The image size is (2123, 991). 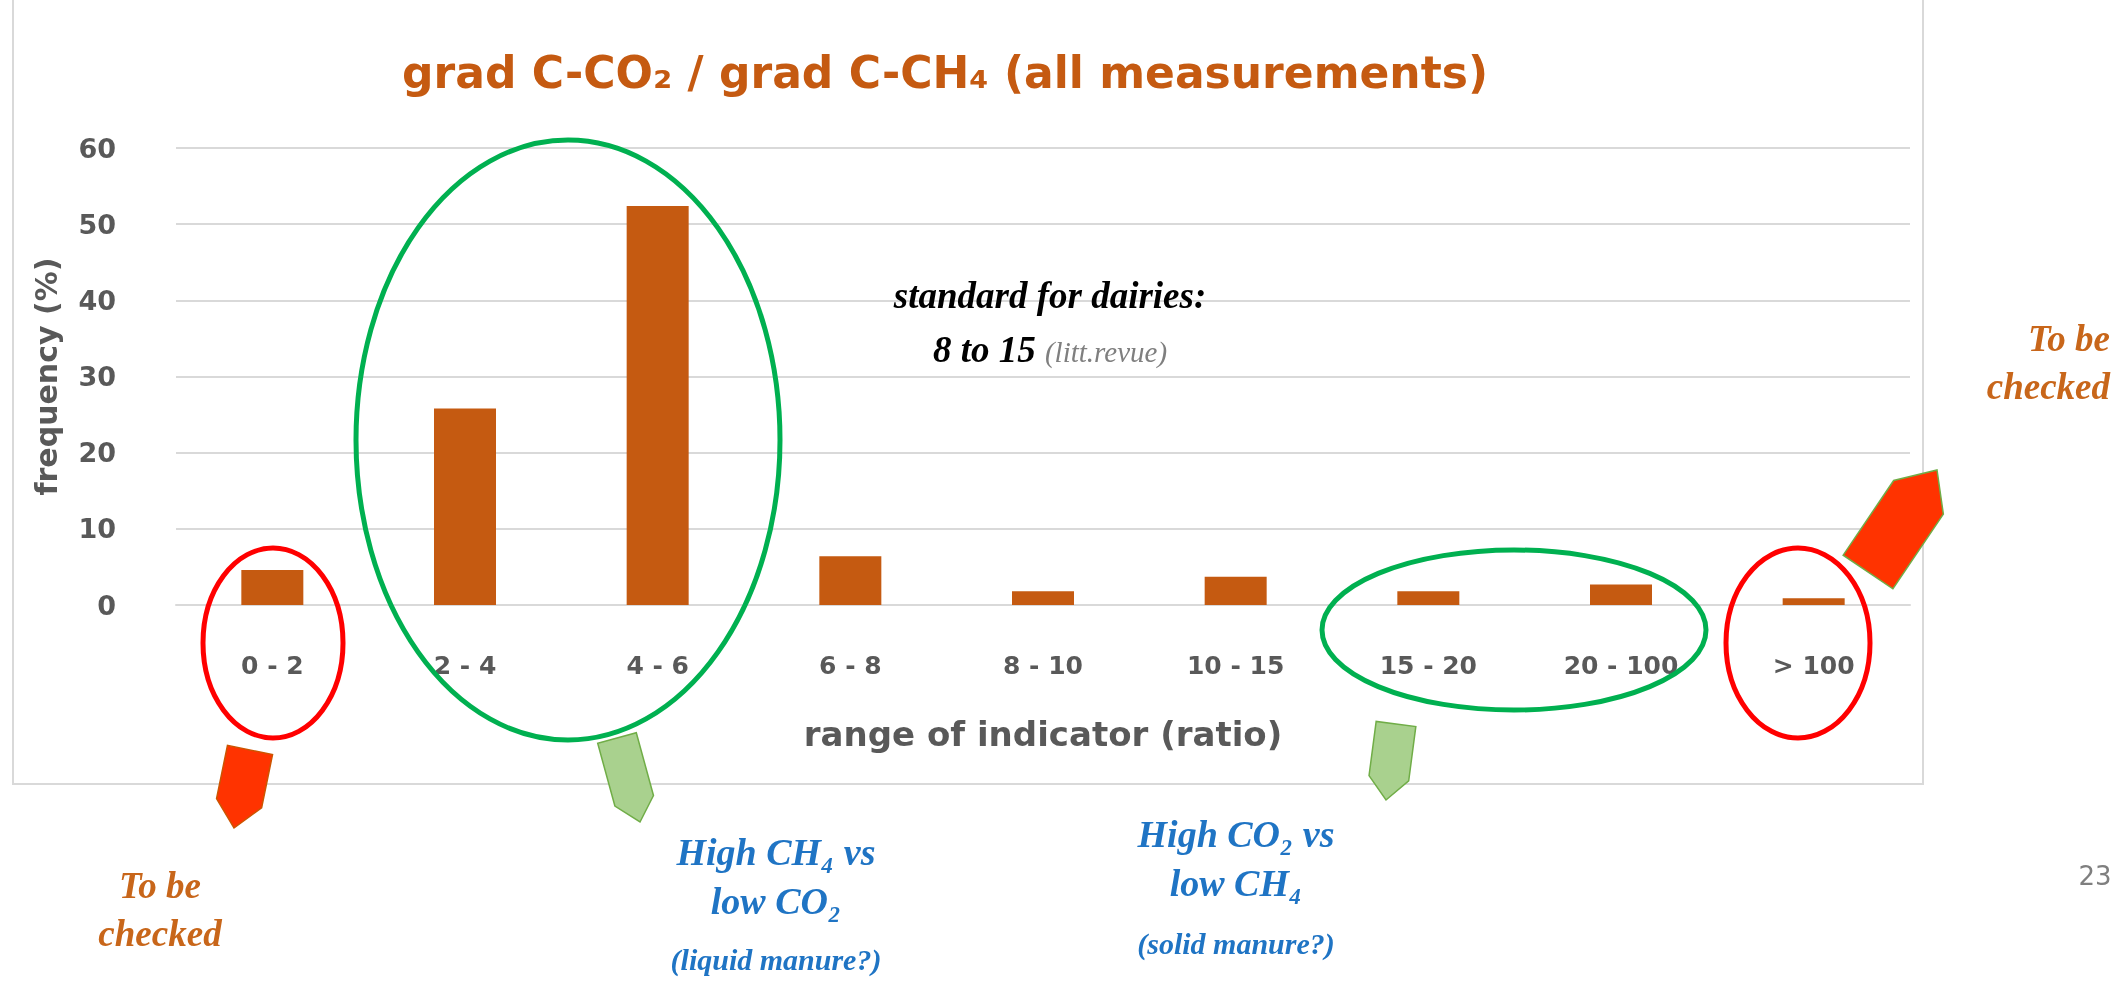 I want to click on x-tick-label: 20 - 100, so click(x=1621, y=665).